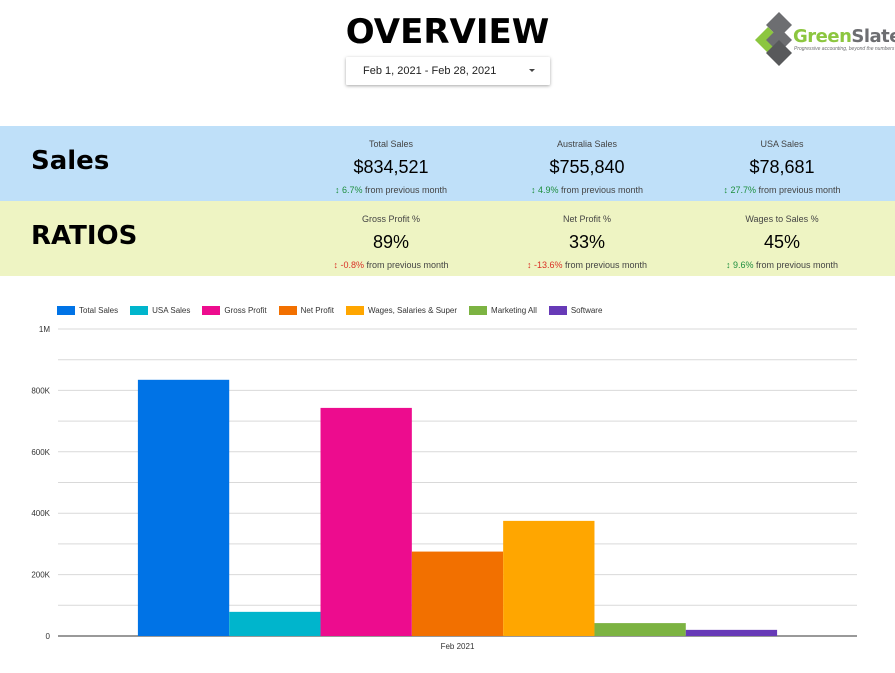 The height and width of the screenshot is (673, 895). What do you see at coordinates (44, 329) in the screenshot?
I see `y-tick-label: 1M` at bounding box center [44, 329].